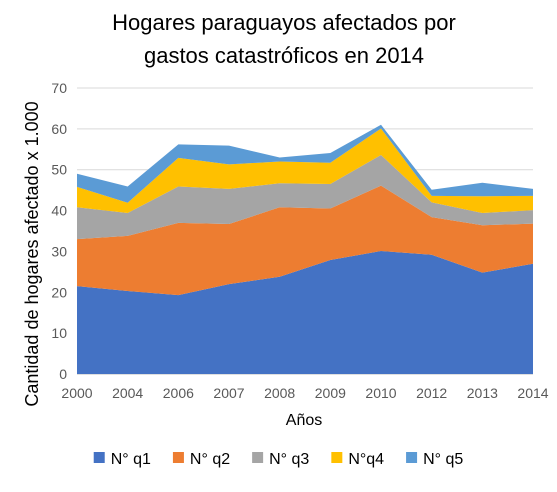 The width and height of the screenshot is (557, 492). What do you see at coordinates (59, 231) in the screenshot?
I see `y-axis-ticks: 0 10 20 30 40 50 60 70` at bounding box center [59, 231].